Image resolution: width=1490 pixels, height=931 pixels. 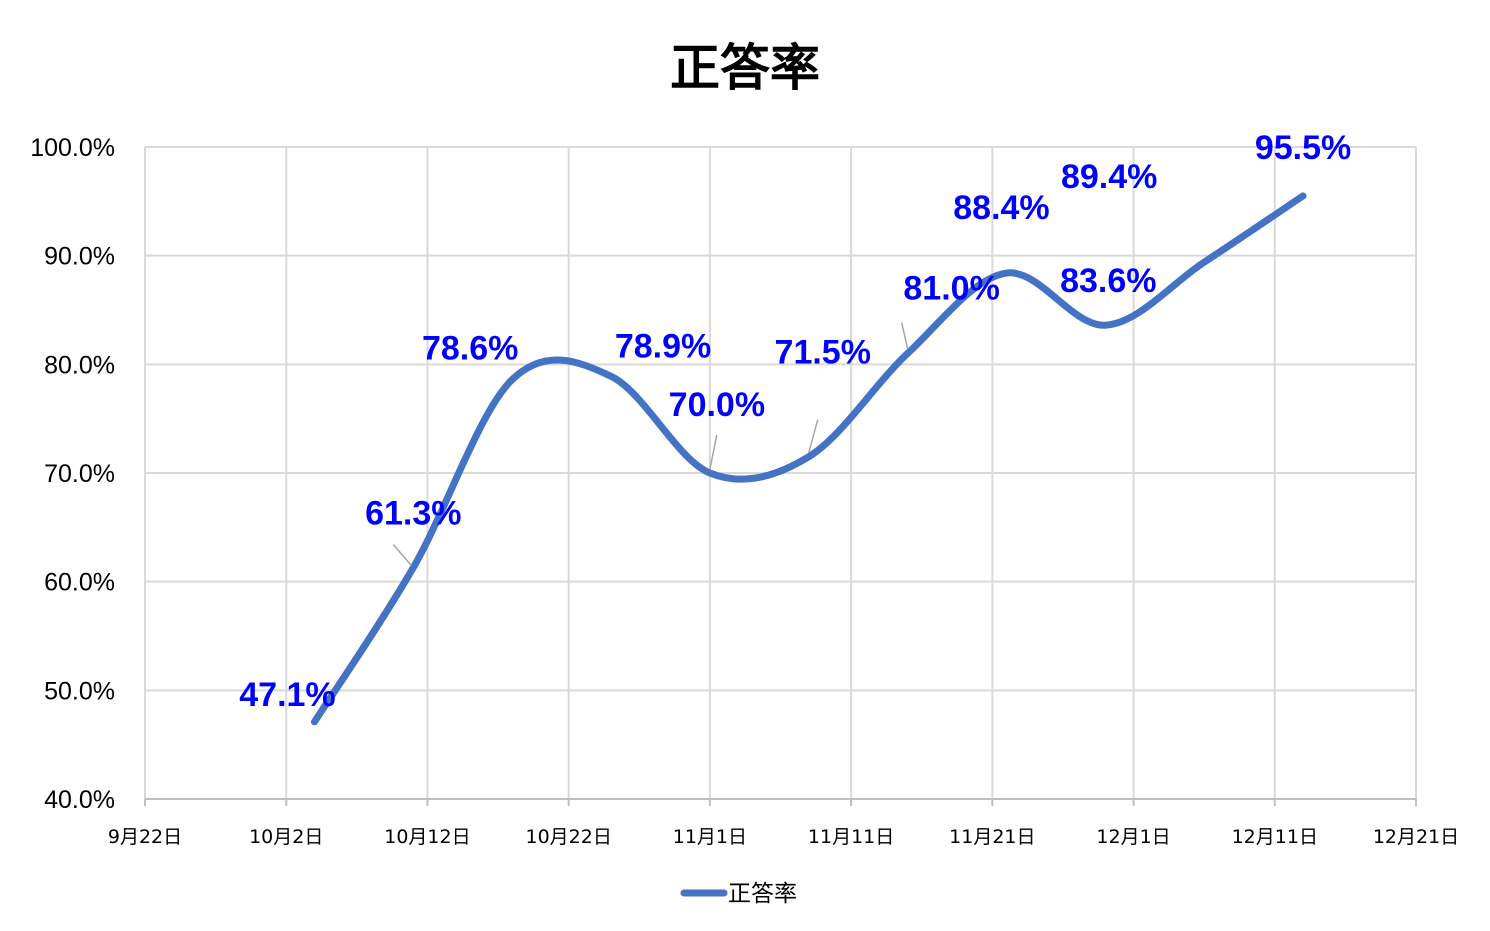 I want to click on legend: 正答率, so click(x=738, y=894).